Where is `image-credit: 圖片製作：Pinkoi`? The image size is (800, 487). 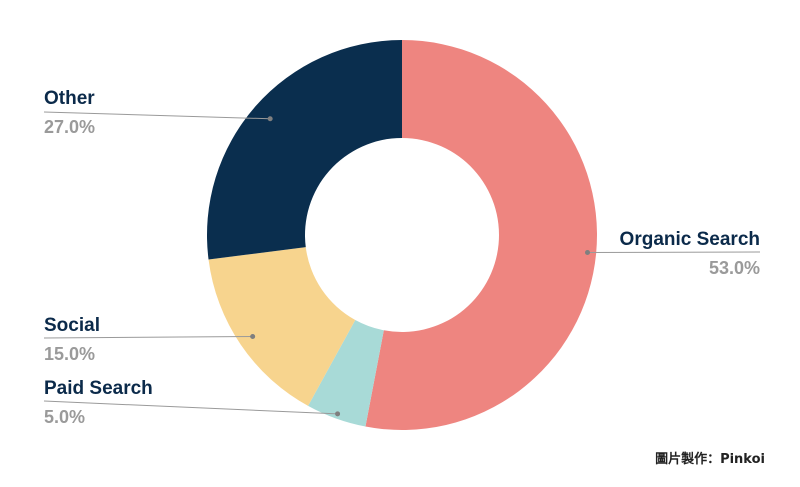 image-credit: 圖片製作：Pinkoi is located at coordinates (710, 459).